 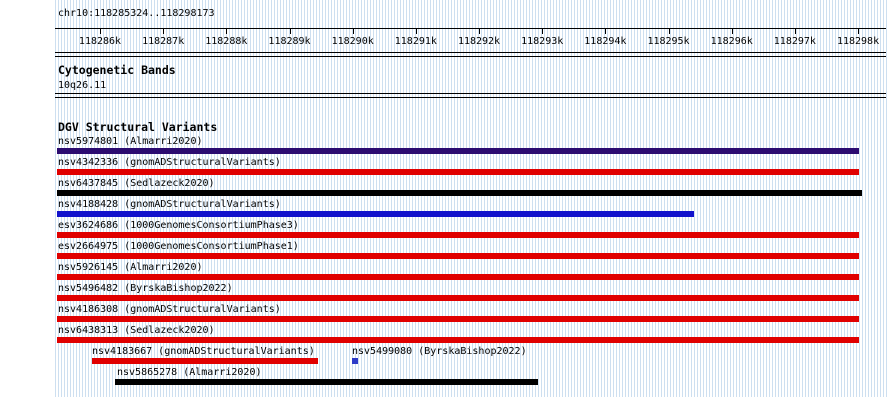 What do you see at coordinates (169, 309) in the screenshot?
I see `variant-label: nsv4186308 (gnomADStructuralVariants)` at bounding box center [169, 309].